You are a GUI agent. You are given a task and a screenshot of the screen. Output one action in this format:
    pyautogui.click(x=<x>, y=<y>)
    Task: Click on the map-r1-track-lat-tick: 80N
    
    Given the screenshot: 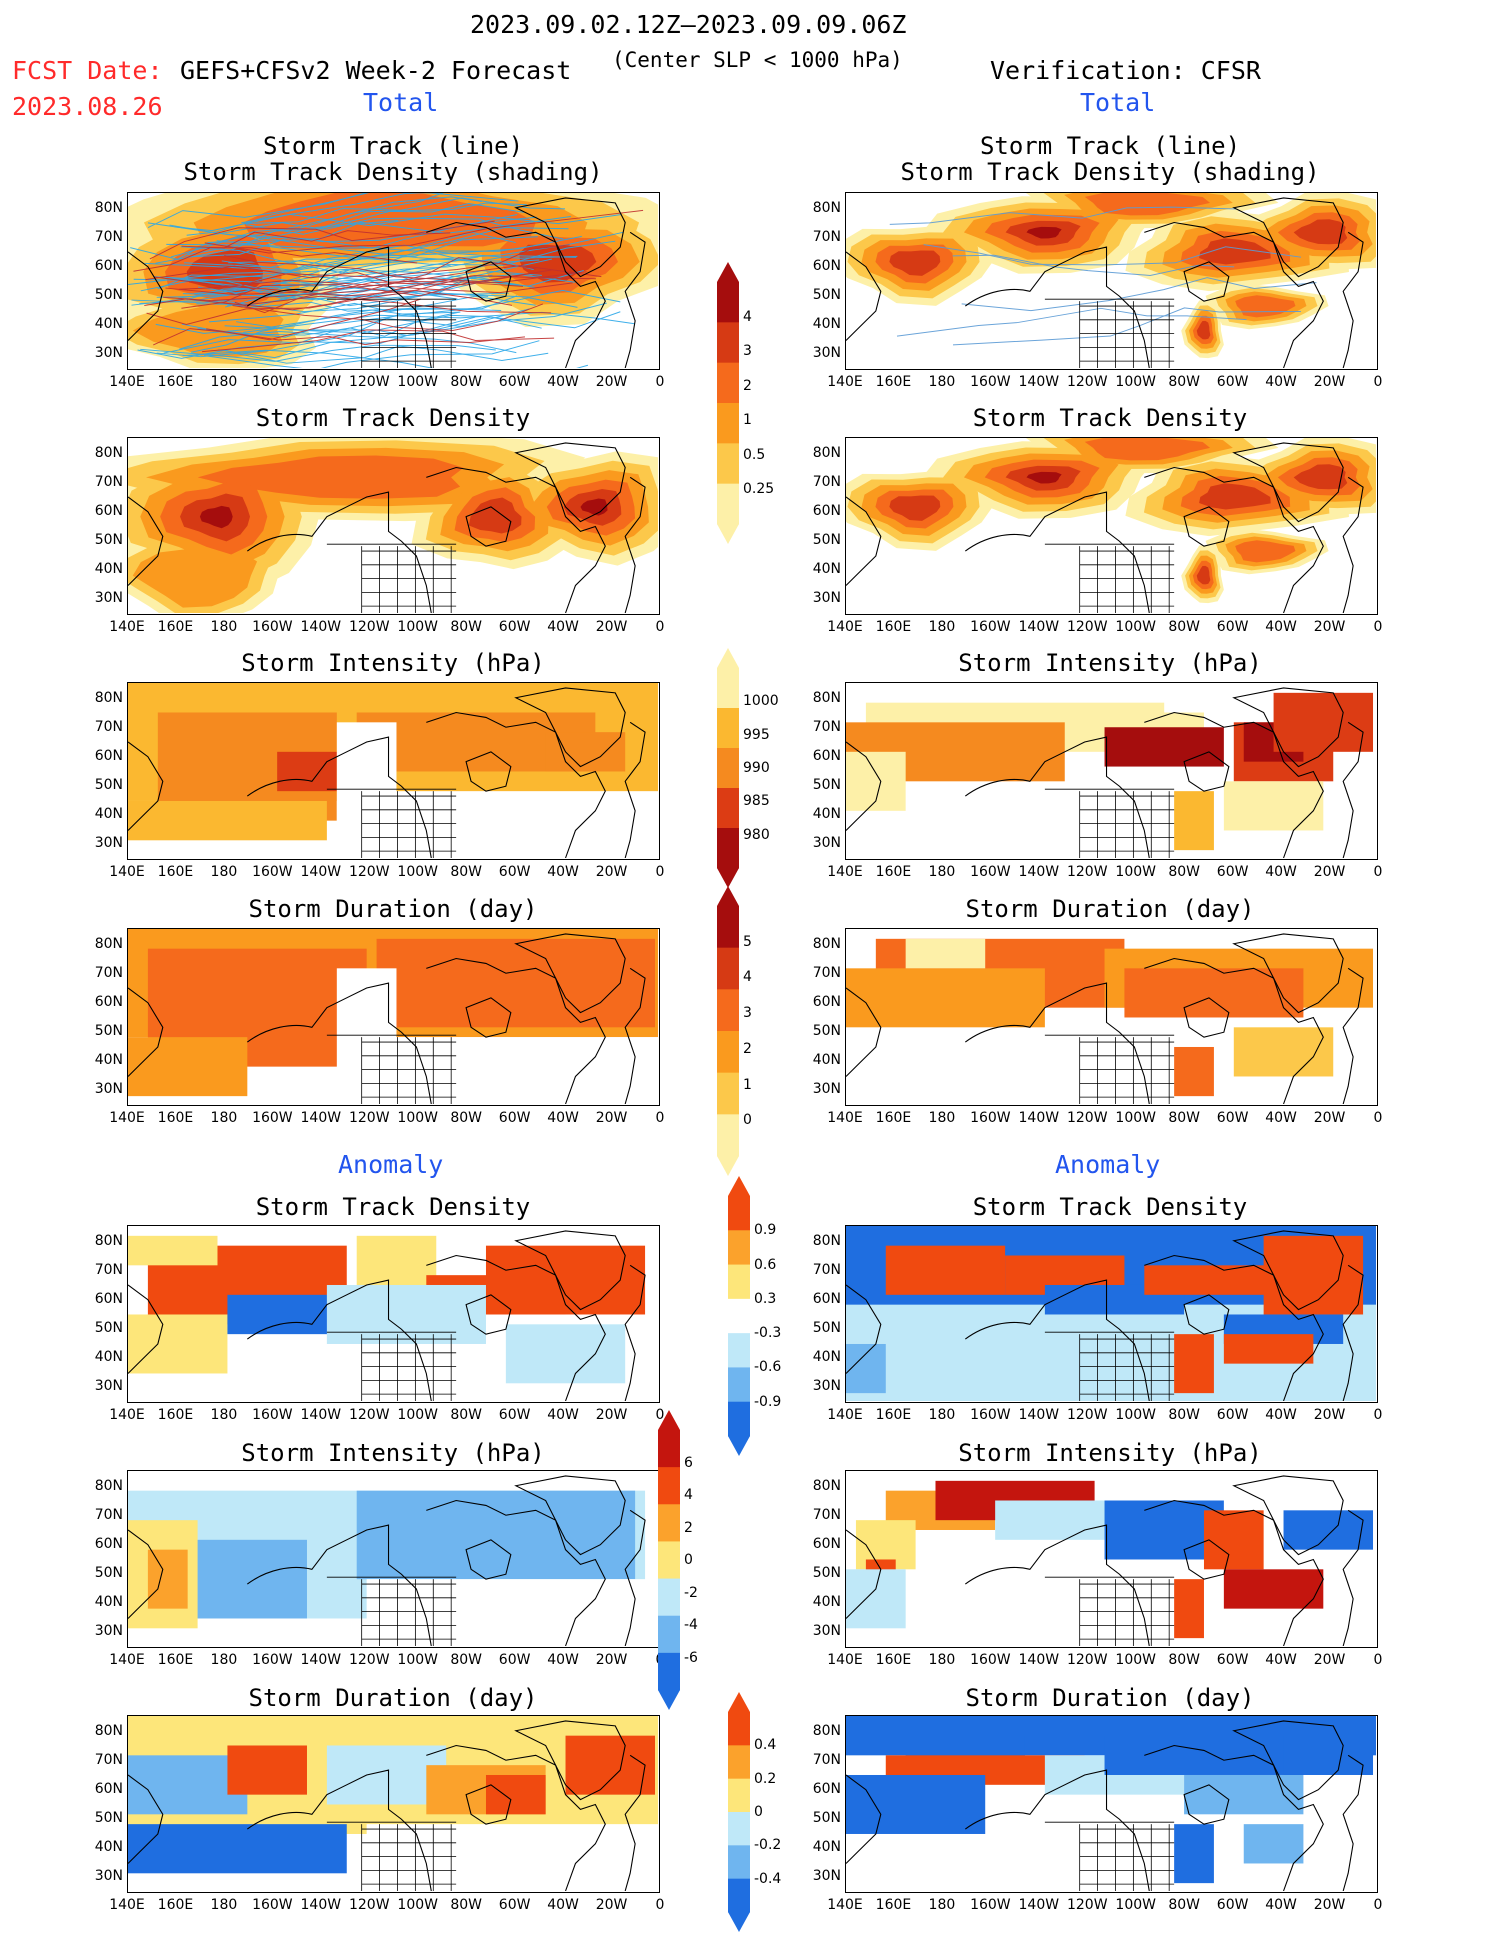 What is the action you would take?
    pyautogui.click(x=826, y=208)
    